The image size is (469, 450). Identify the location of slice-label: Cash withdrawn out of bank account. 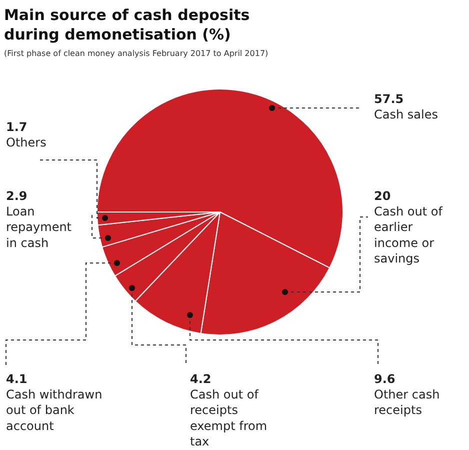
(54, 410).